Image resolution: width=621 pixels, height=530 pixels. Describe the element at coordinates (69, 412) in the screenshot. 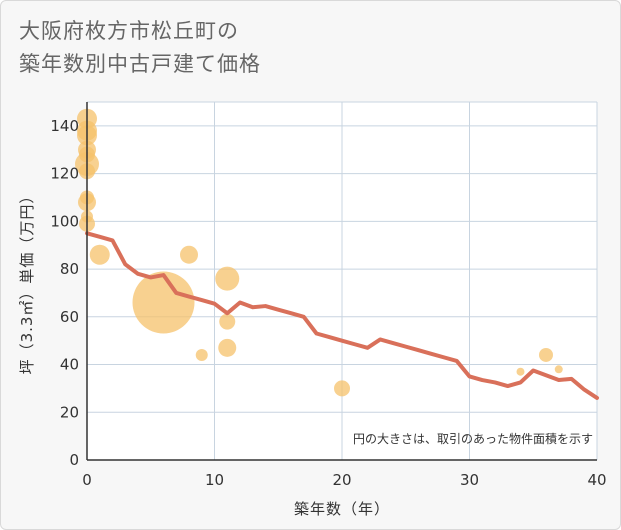

I see `y-tick-label: 20` at that location.